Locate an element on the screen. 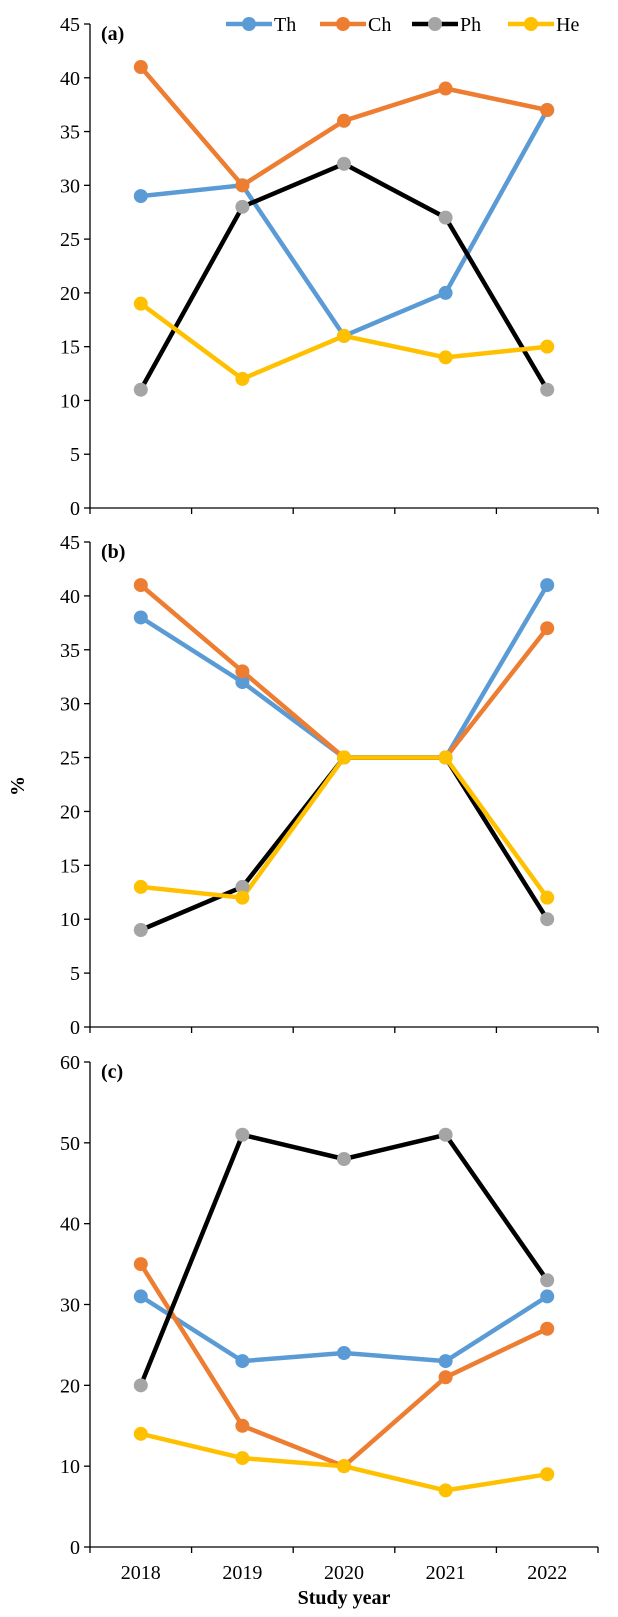  legend-label-ph: Ph is located at coordinates (470, 25).